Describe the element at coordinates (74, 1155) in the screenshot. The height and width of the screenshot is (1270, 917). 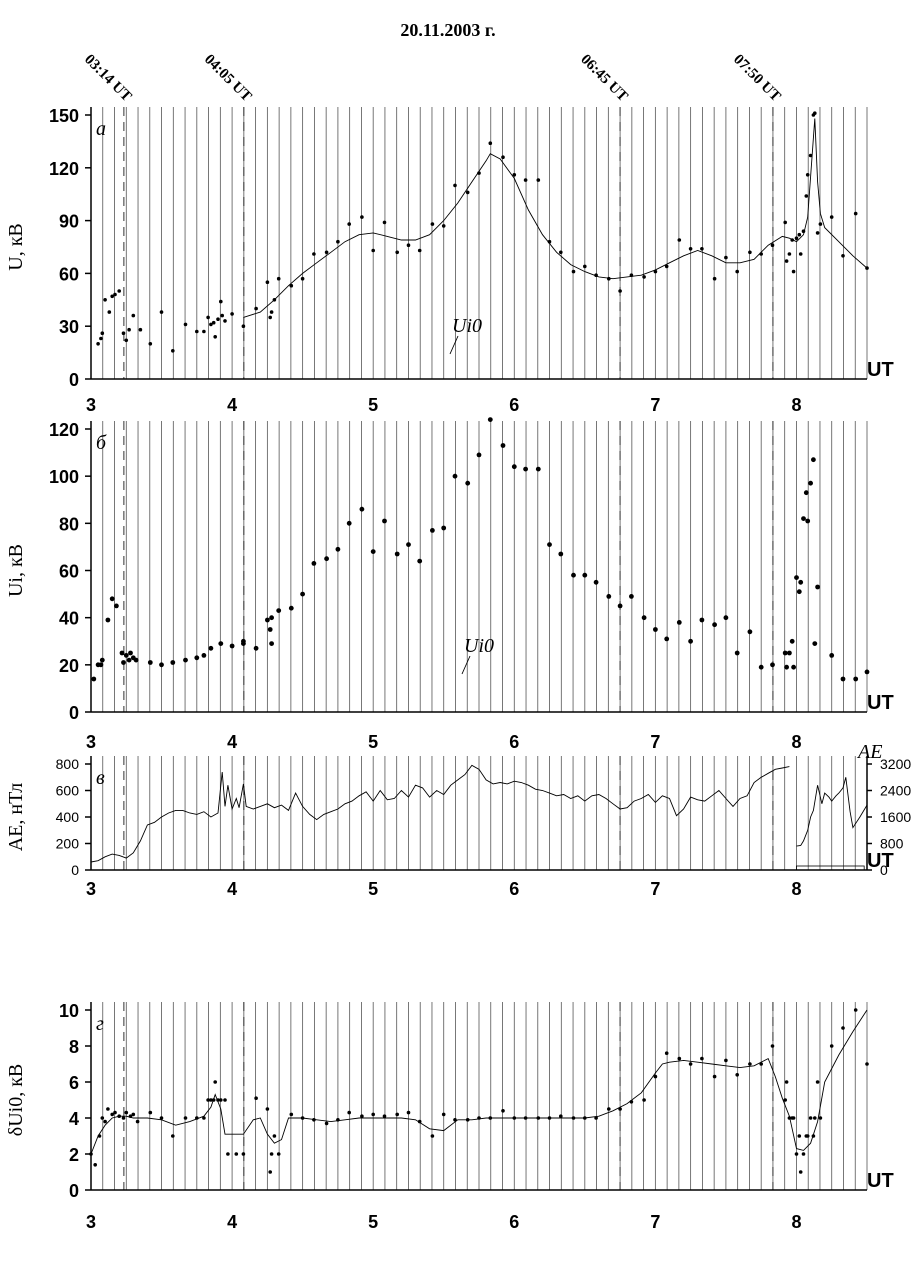
I see `y-tick-label: 2` at that location.